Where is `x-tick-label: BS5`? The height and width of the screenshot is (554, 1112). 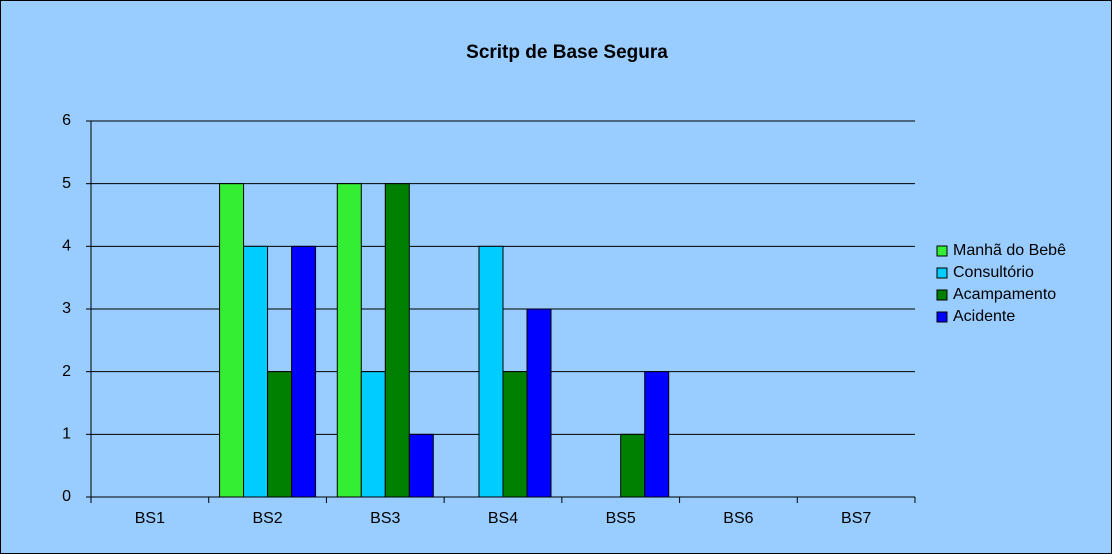 x-tick-label: BS5 is located at coordinates (621, 518).